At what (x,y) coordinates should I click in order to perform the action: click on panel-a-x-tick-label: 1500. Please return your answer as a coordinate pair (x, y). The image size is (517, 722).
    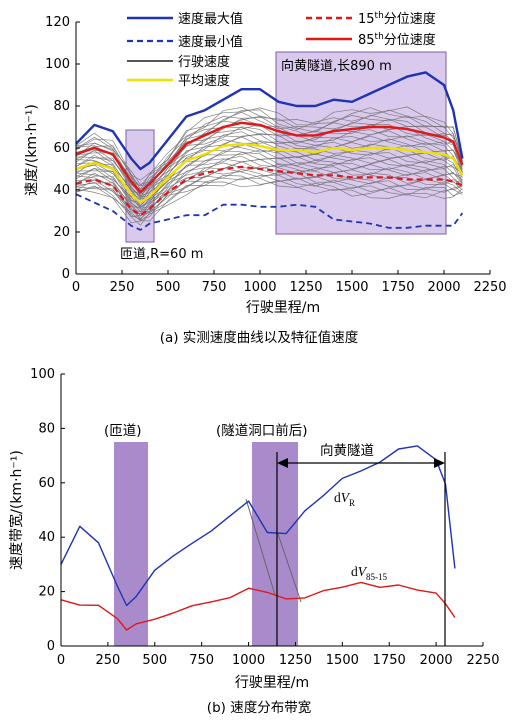
    Looking at the image, I should click on (351, 287).